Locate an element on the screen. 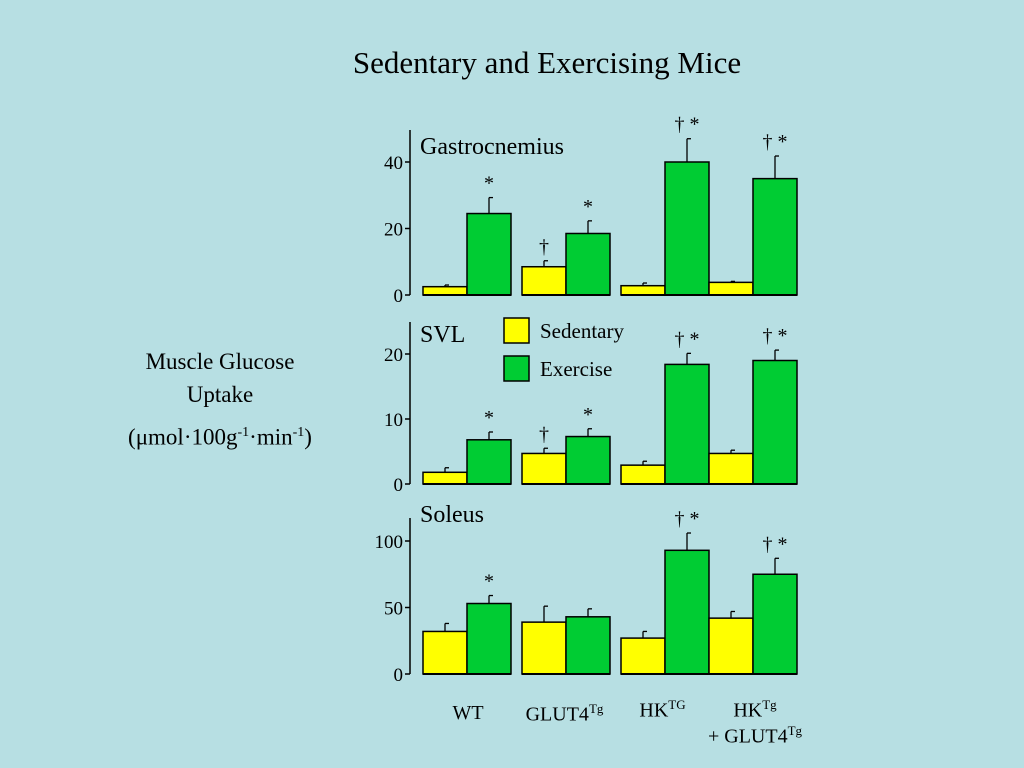  significance-mark-0-1-0: † is located at coordinates (544, 247).